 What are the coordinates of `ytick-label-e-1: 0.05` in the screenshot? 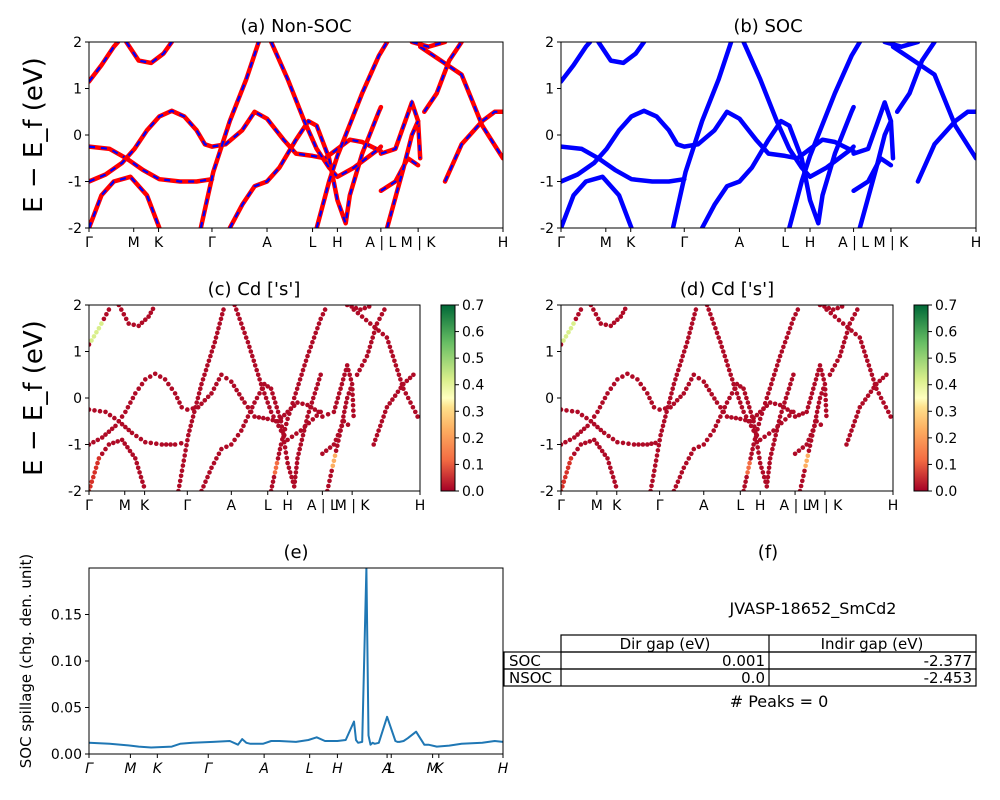 It's located at (66, 709).